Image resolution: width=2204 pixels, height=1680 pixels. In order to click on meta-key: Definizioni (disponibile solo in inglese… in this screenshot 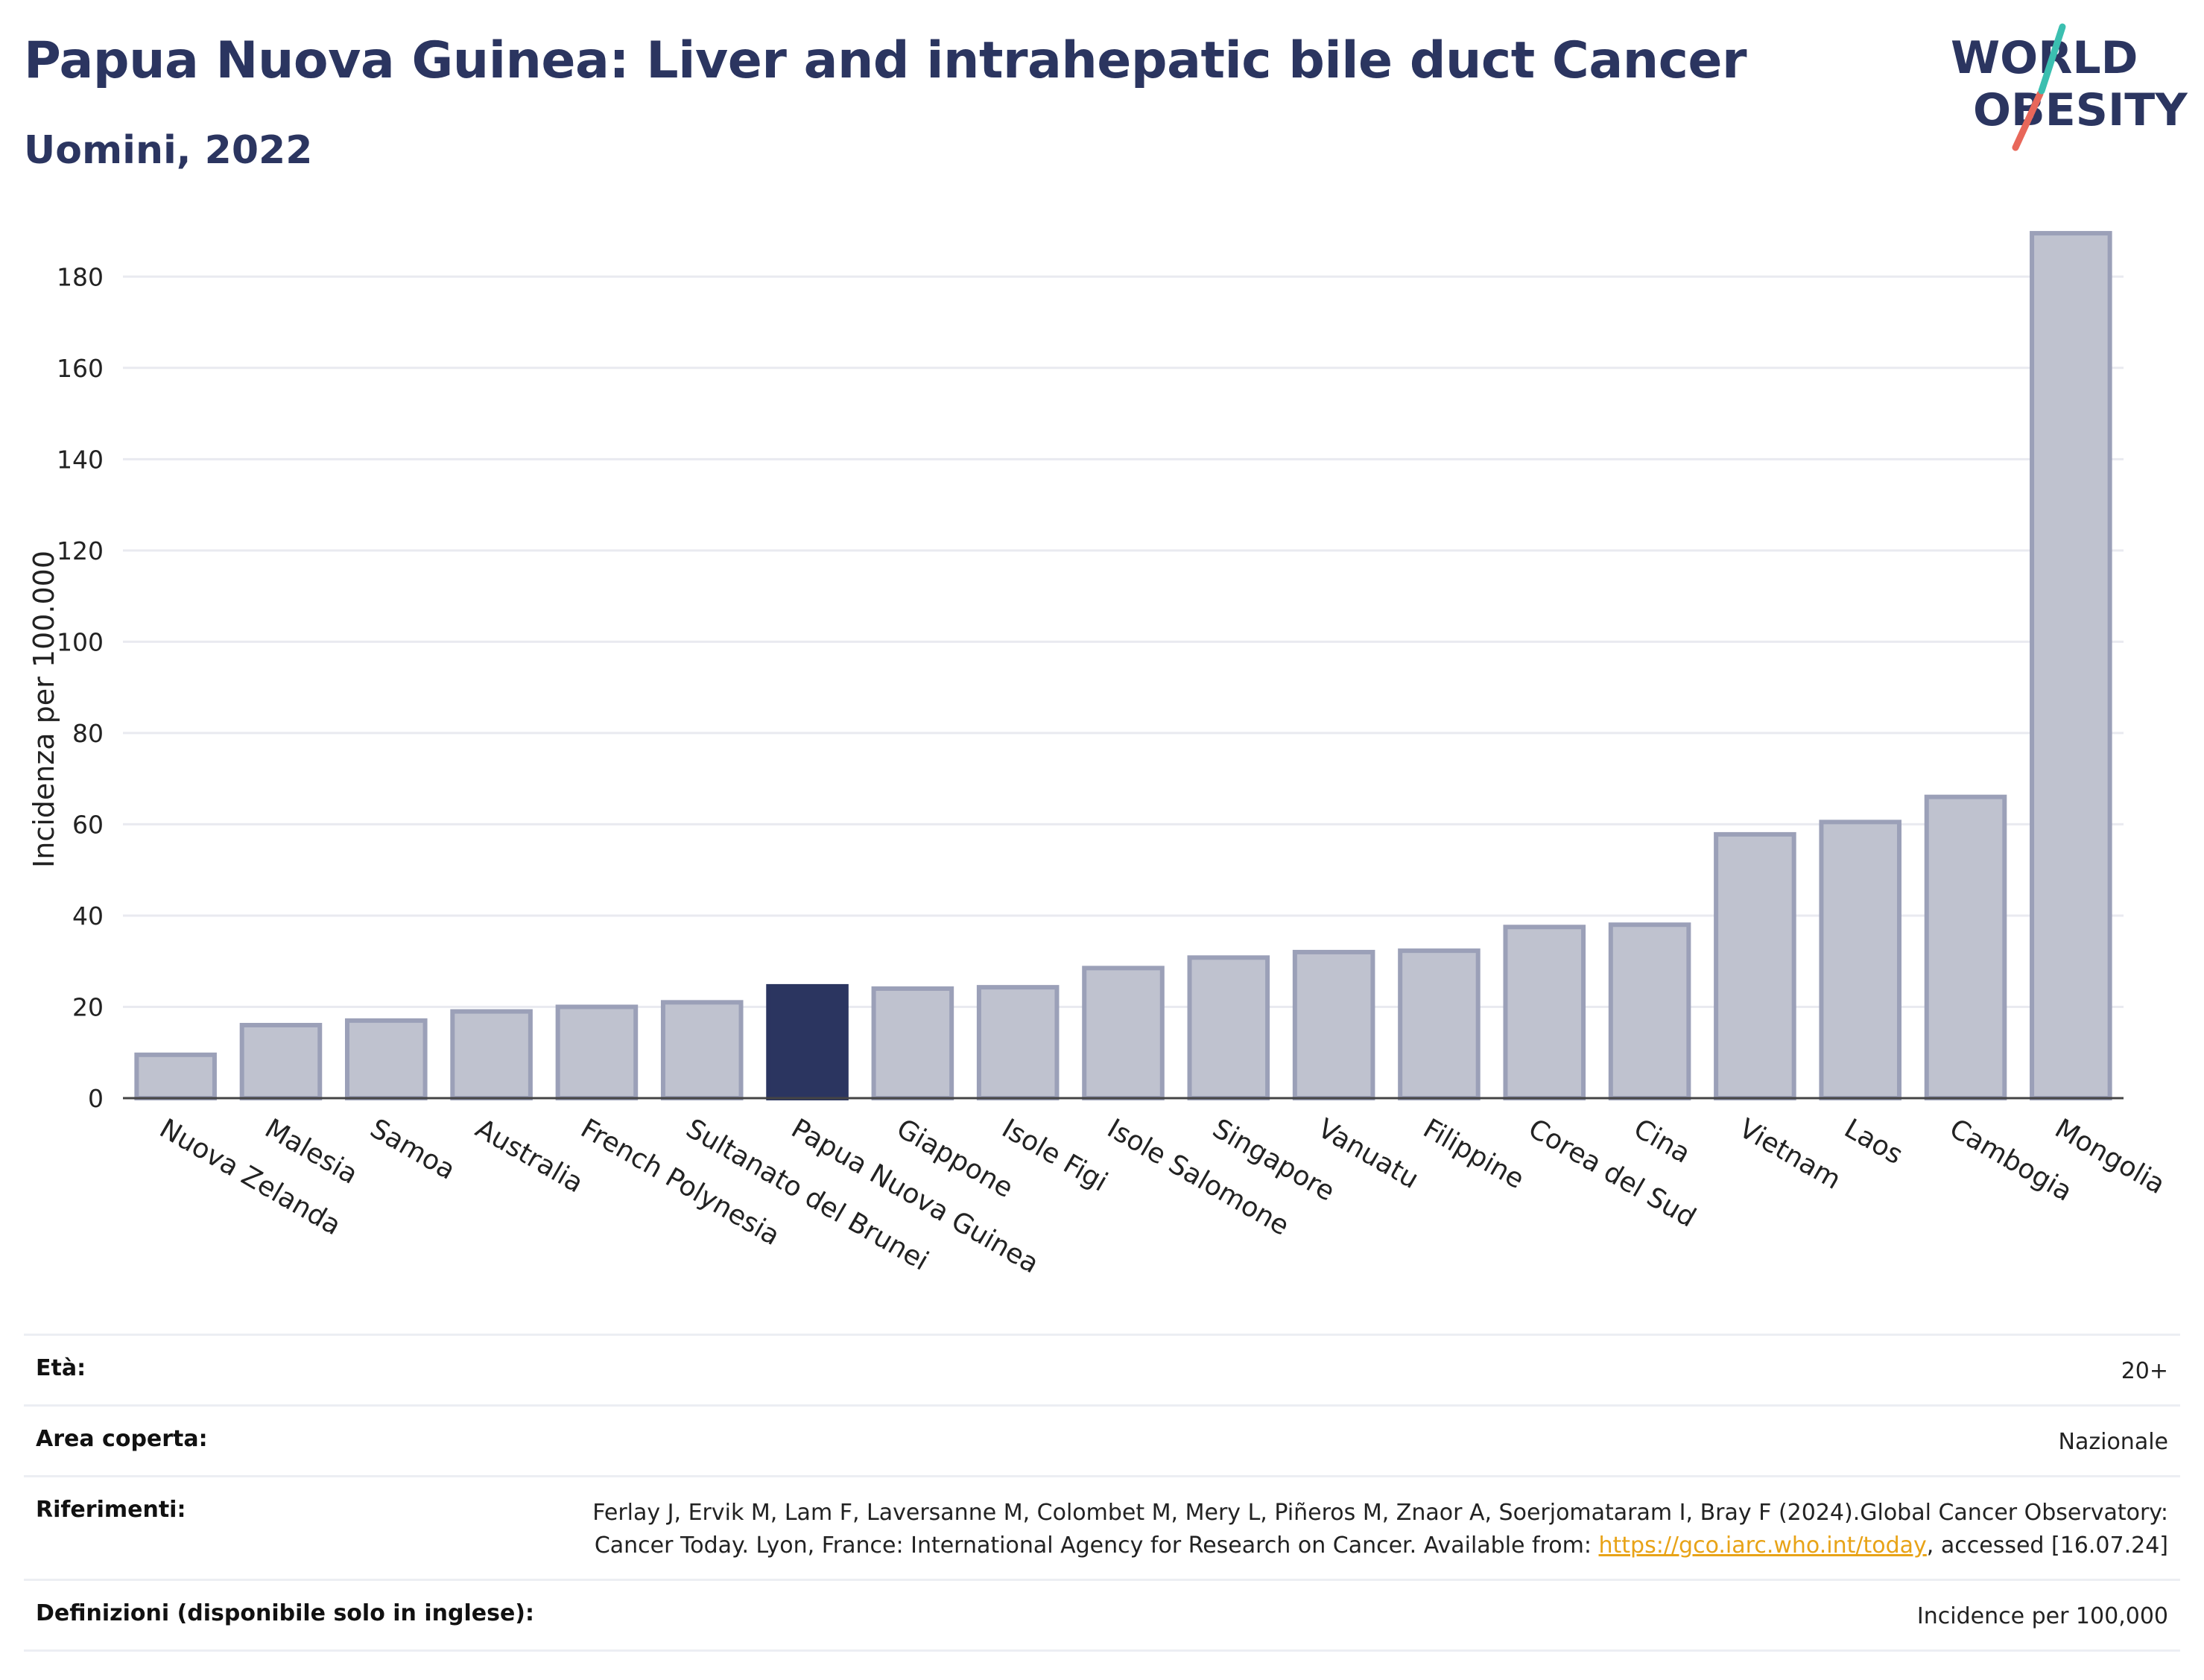, I will do `click(285, 1613)`.